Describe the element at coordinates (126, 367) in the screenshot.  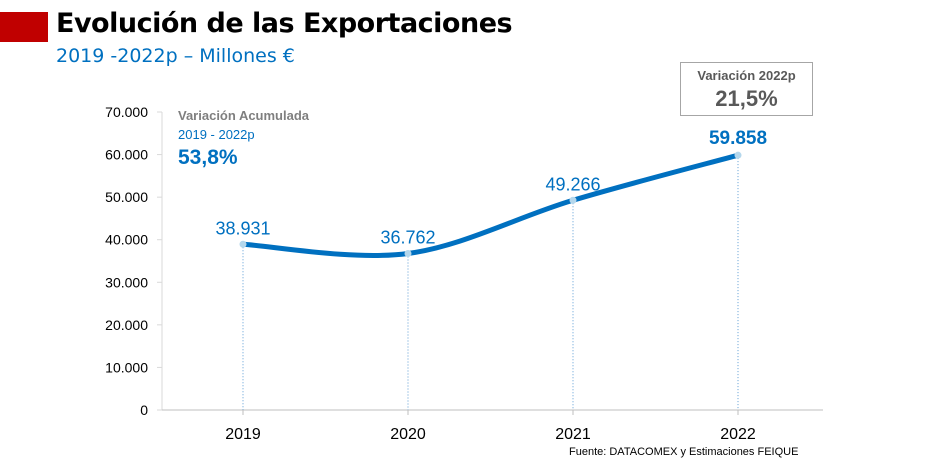
I see `y-tick-label: 10.000` at that location.